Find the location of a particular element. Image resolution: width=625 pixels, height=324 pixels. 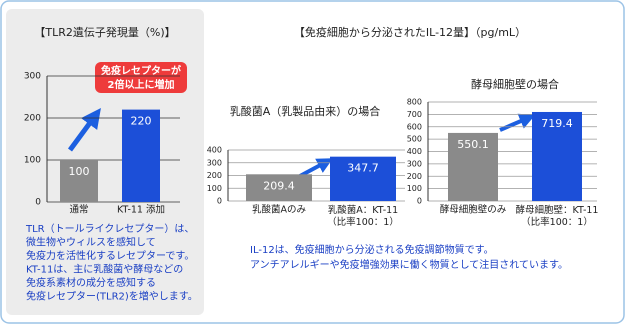

y-tick-label: 700 is located at coordinates (414, 114).